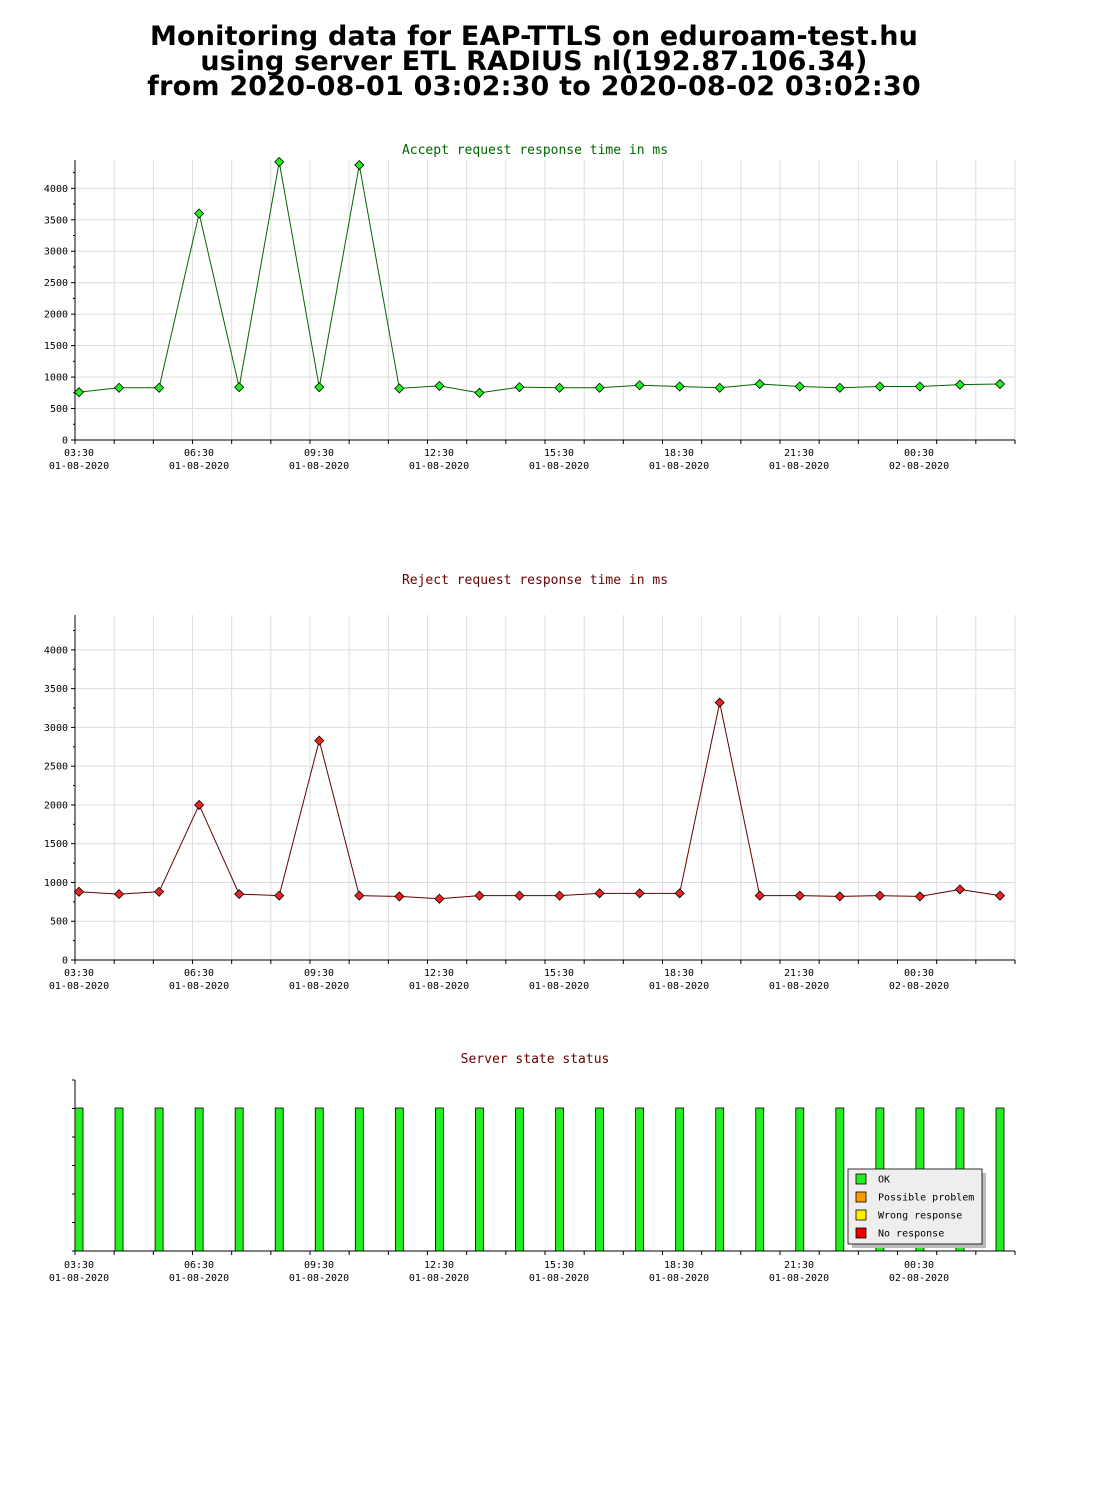  Describe the element at coordinates (799, 1265) in the screenshot. I see `x-tick-label-time: 21:30` at that location.